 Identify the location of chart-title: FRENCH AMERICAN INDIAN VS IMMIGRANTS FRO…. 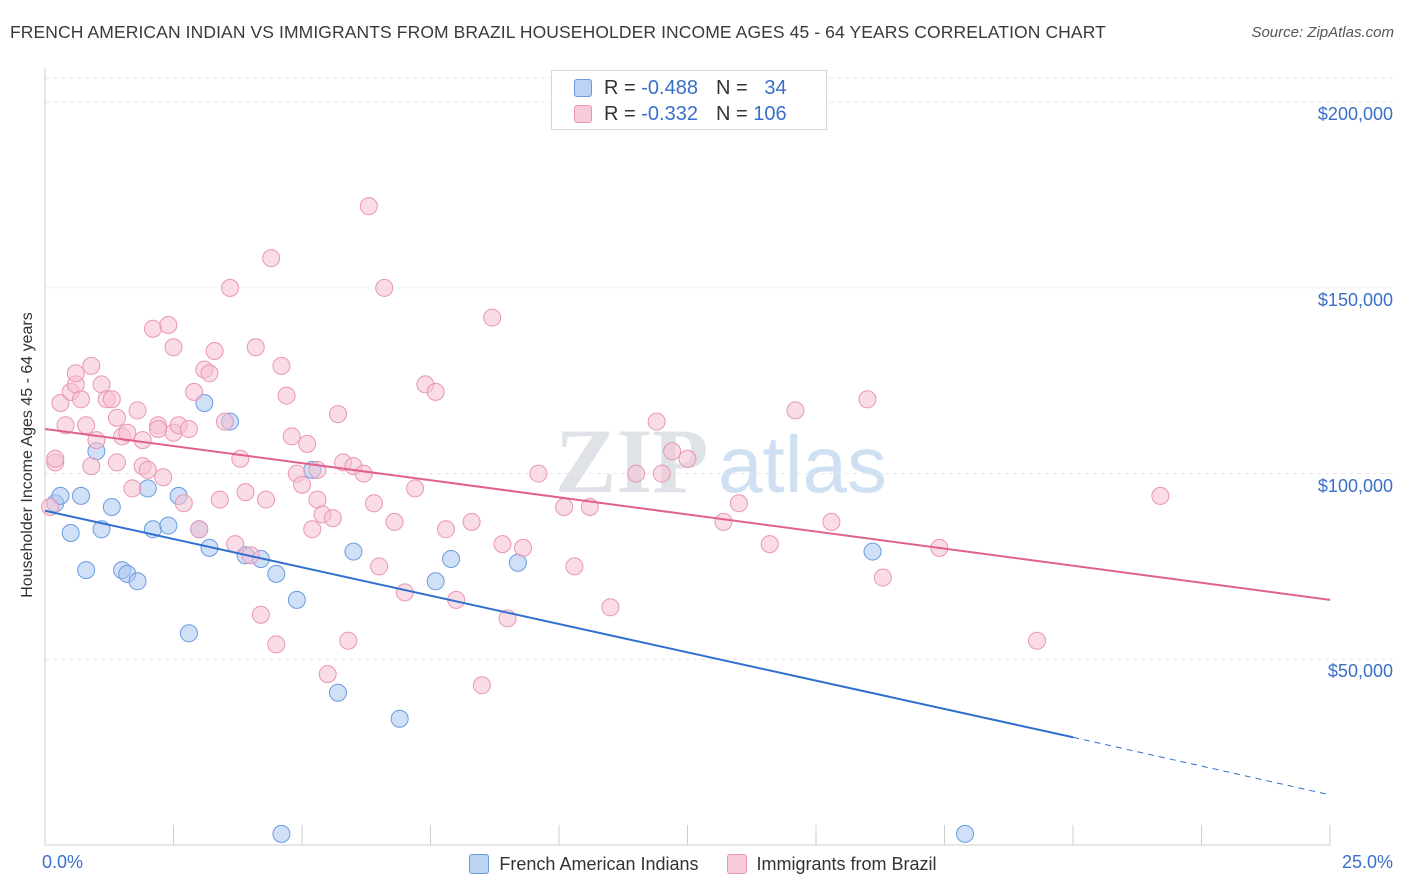
(558, 32).